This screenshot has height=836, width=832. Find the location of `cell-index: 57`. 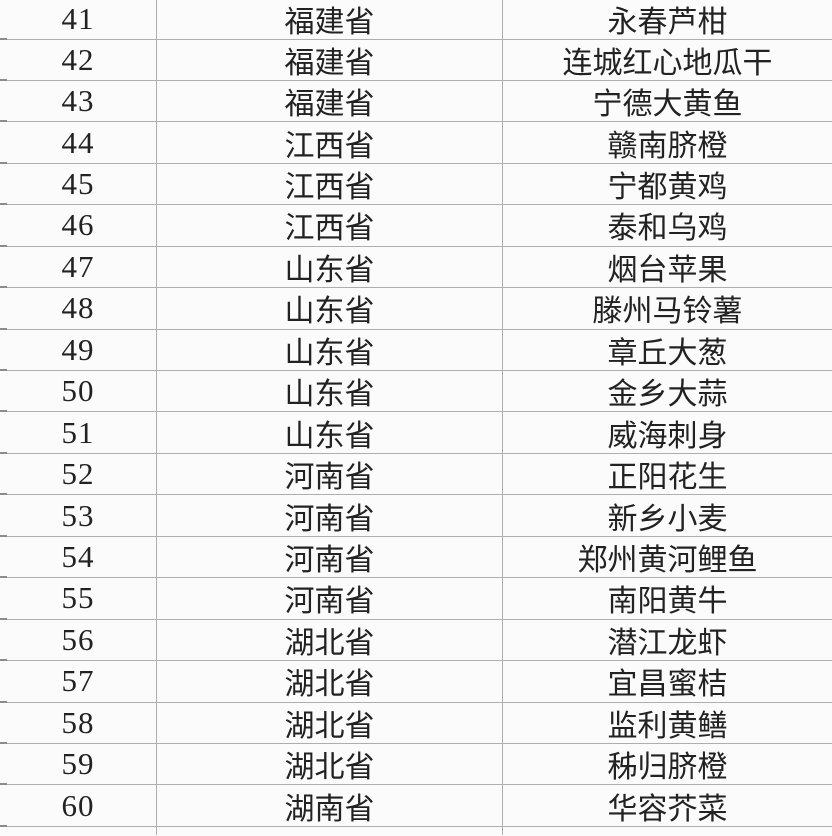

cell-index: 57 is located at coordinates (78, 681).